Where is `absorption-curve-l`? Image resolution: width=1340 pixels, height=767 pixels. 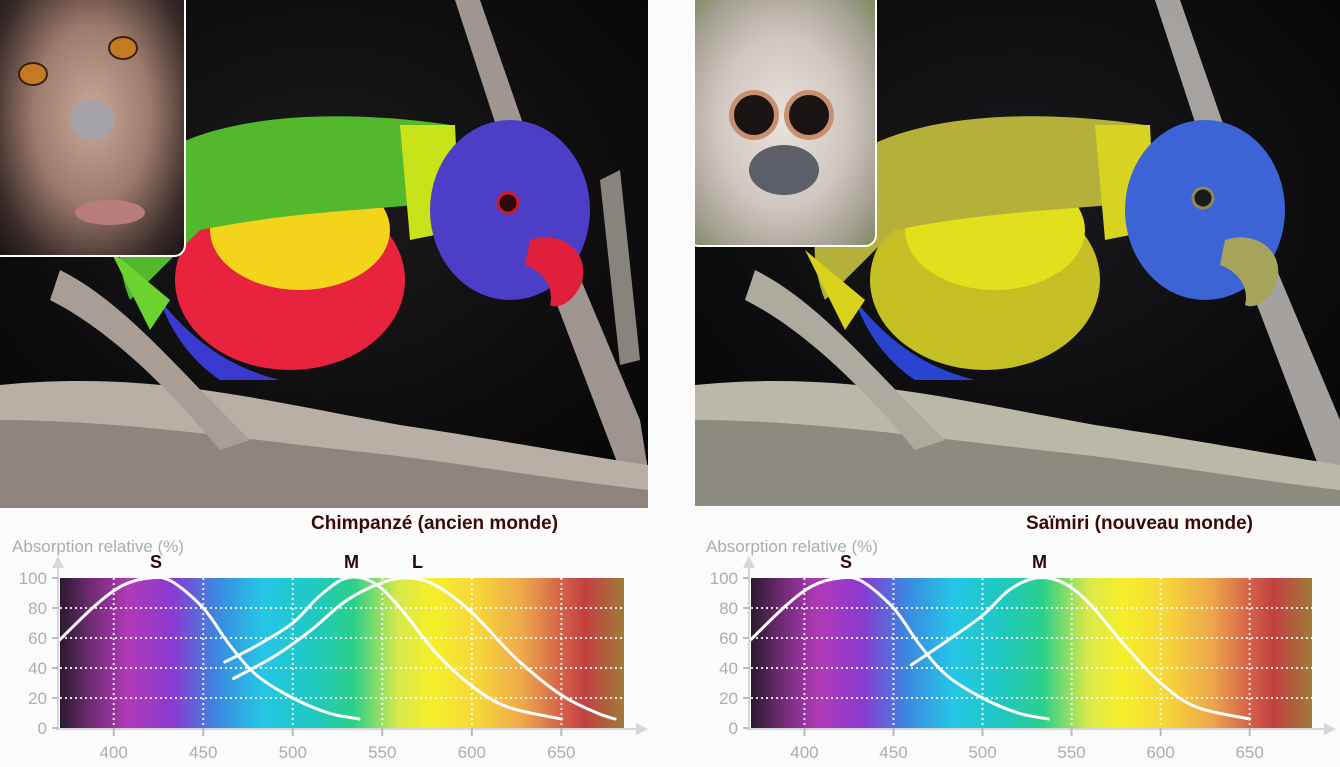 absorption-curve-l is located at coordinates (424, 648).